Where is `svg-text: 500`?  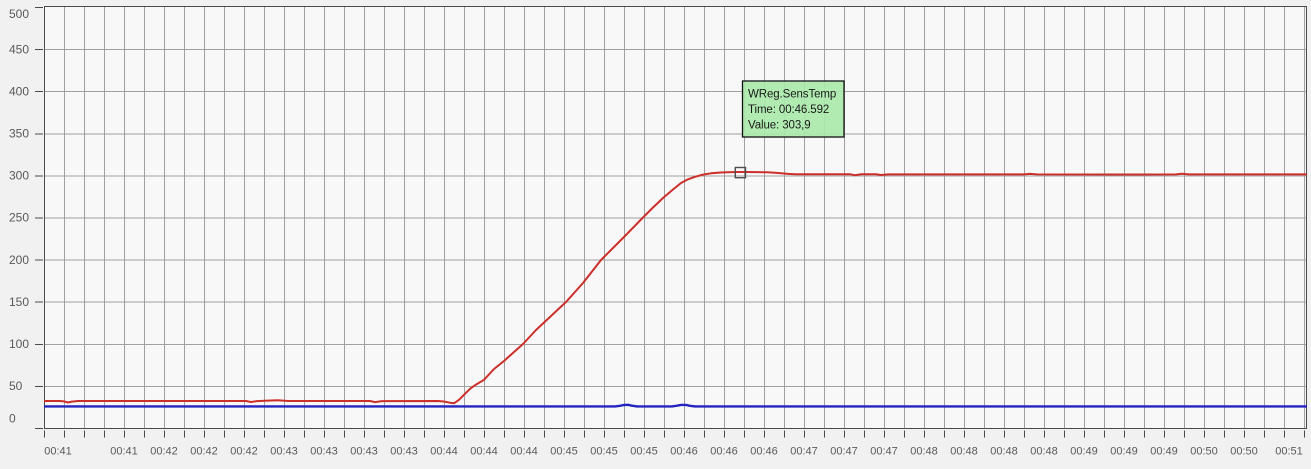 svg-text: 500 is located at coordinates (19, 14).